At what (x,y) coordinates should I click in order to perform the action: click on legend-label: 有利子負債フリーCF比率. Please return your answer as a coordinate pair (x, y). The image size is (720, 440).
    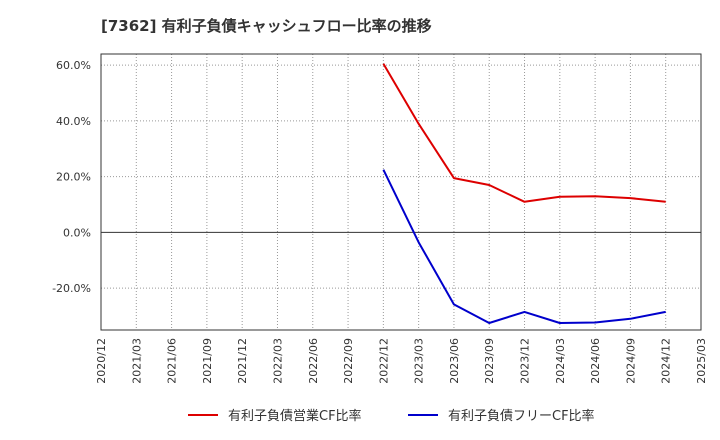
    Looking at the image, I should click on (521, 416).